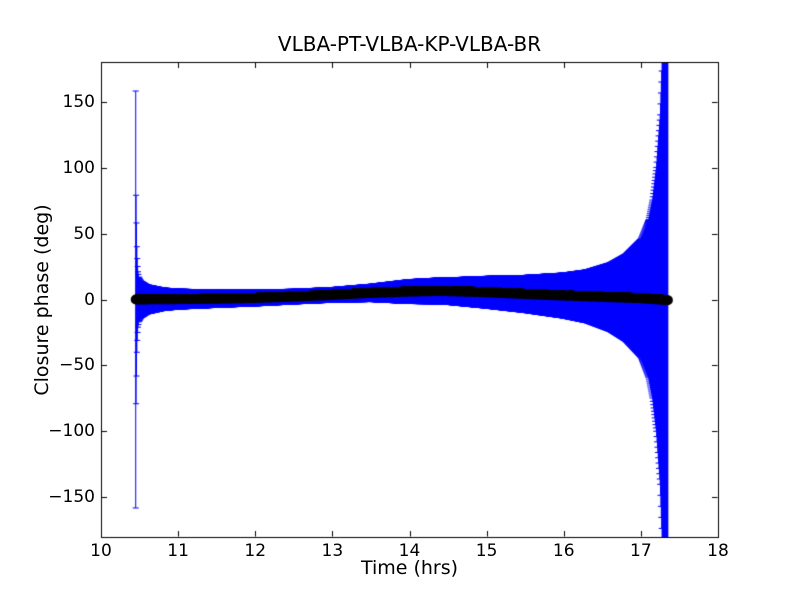  What do you see at coordinates (718, 551) in the screenshot?
I see `x-tick-label: 18` at bounding box center [718, 551].